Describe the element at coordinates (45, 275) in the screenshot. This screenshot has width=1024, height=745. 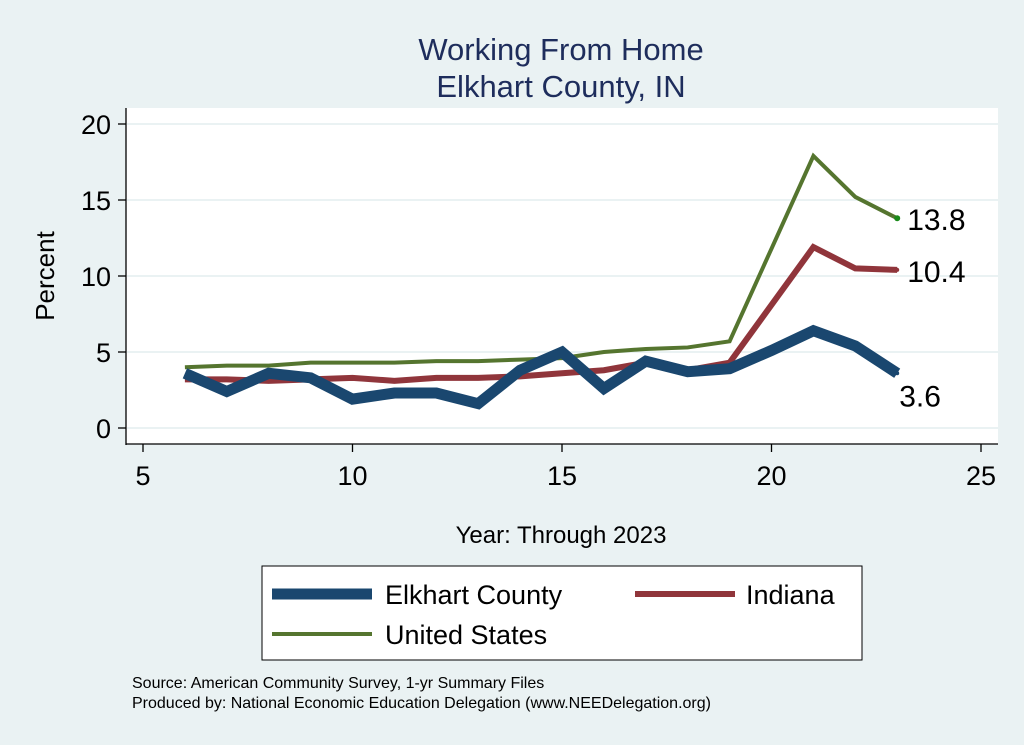
I see `y-axis-label: Percent` at that location.